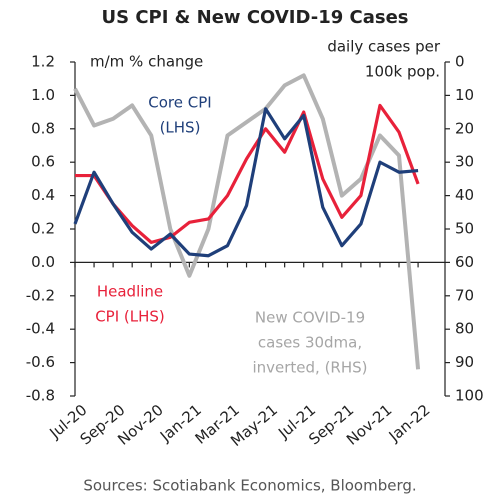  I want to click on y2-tick-label: 50, so click(464, 229).